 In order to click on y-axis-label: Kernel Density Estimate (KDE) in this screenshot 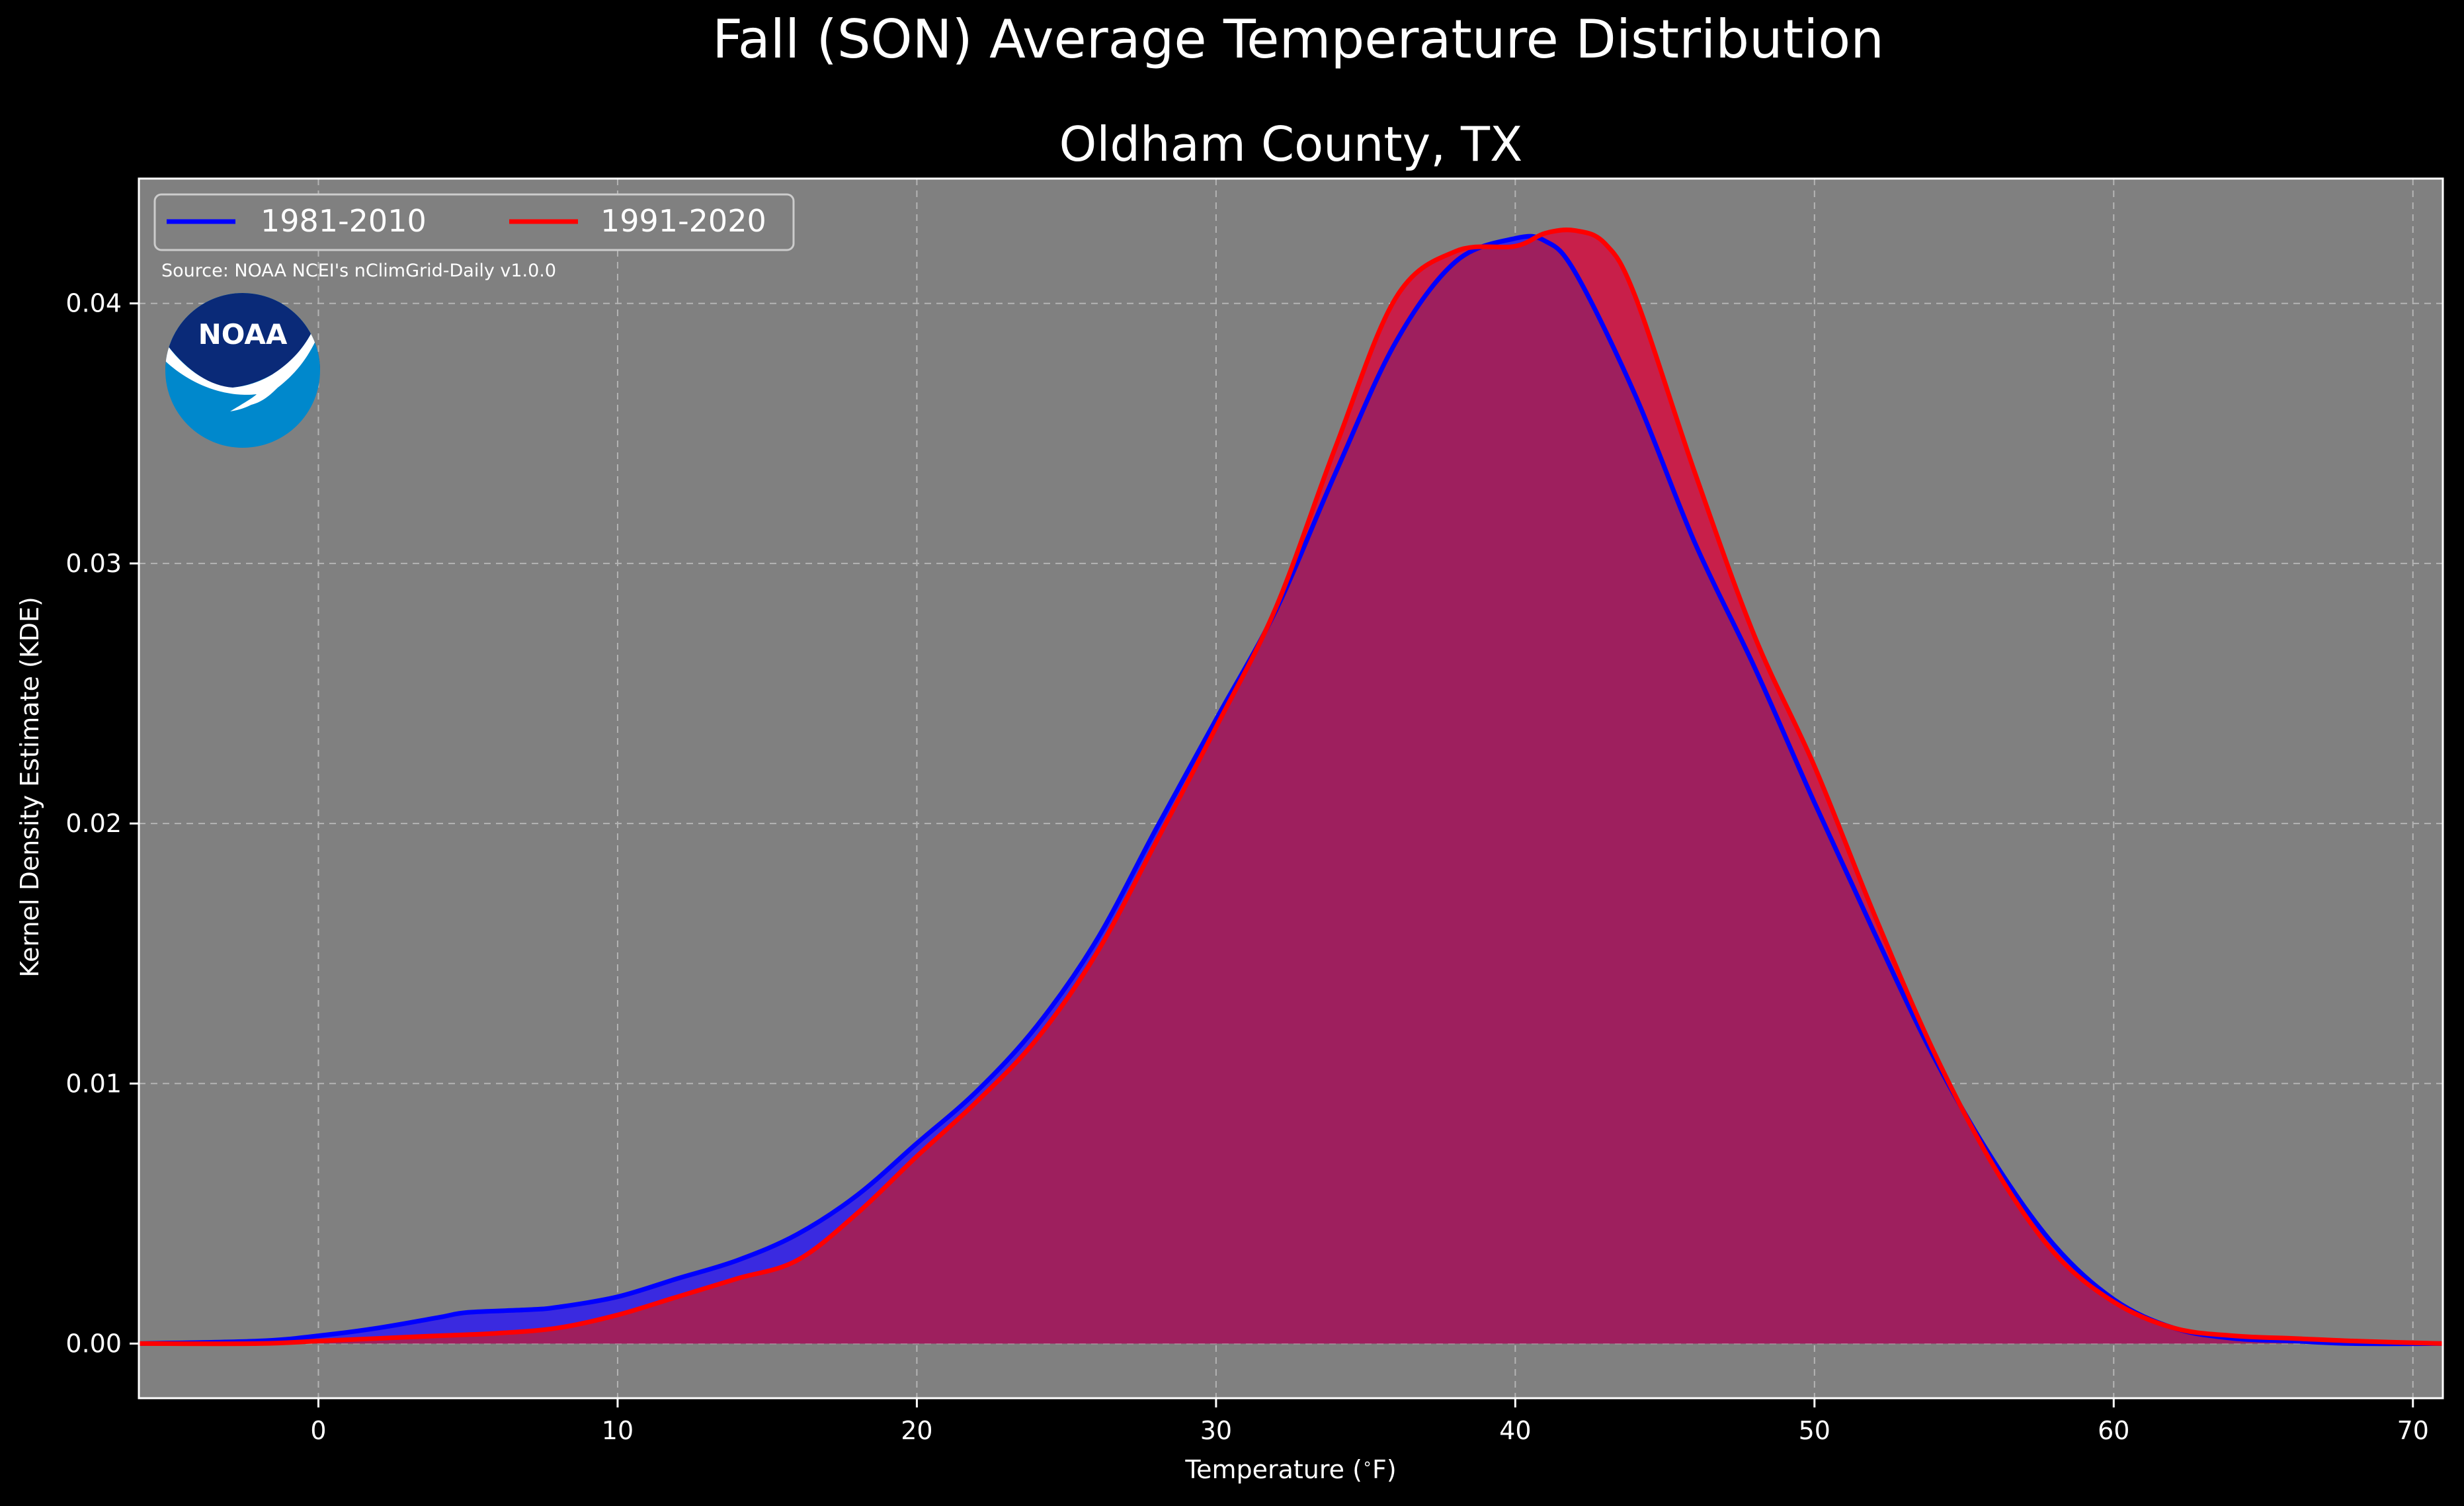, I will do `click(29, 787)`.